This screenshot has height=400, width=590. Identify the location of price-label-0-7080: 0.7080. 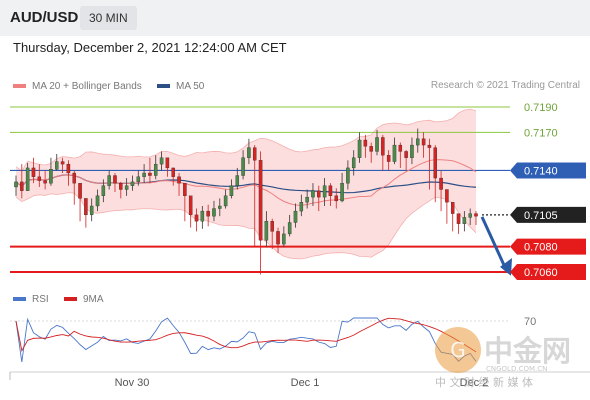
(541, 248).